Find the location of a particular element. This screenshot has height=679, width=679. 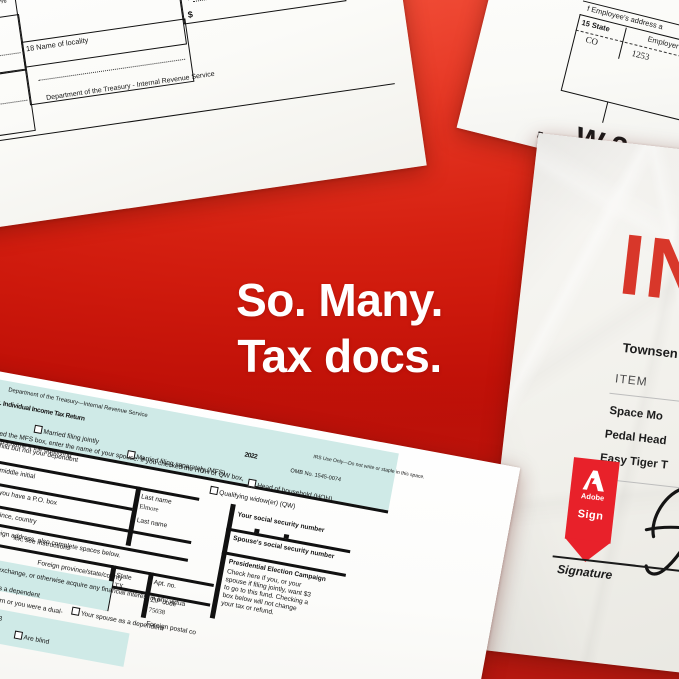

f1040-ssn-tick-a is located at coordinates (257, 531).